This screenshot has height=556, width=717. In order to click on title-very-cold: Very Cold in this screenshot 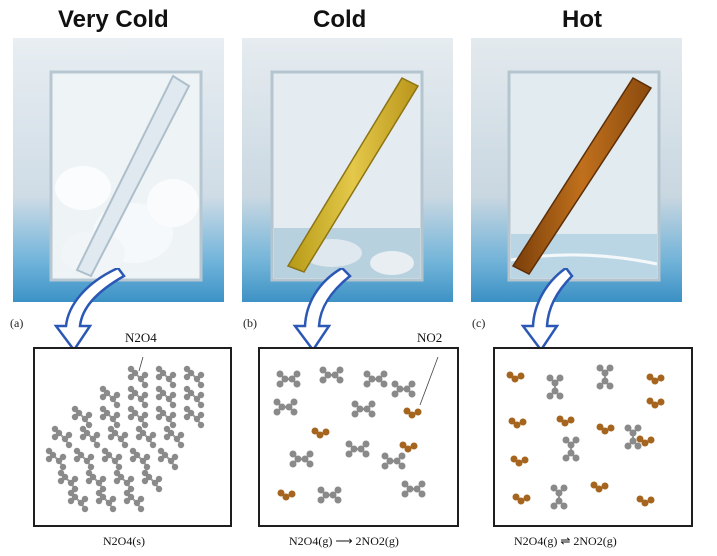, I will do `click(113, 19)`.